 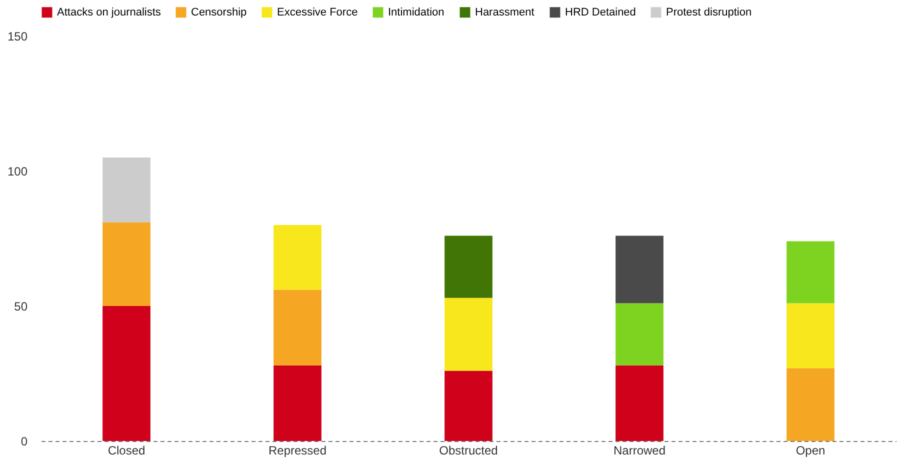 What do you see at coordinates (639, 451) in the screenshot?
I see `x-tick-label: Narrowed` at bounding box center [639, 451].